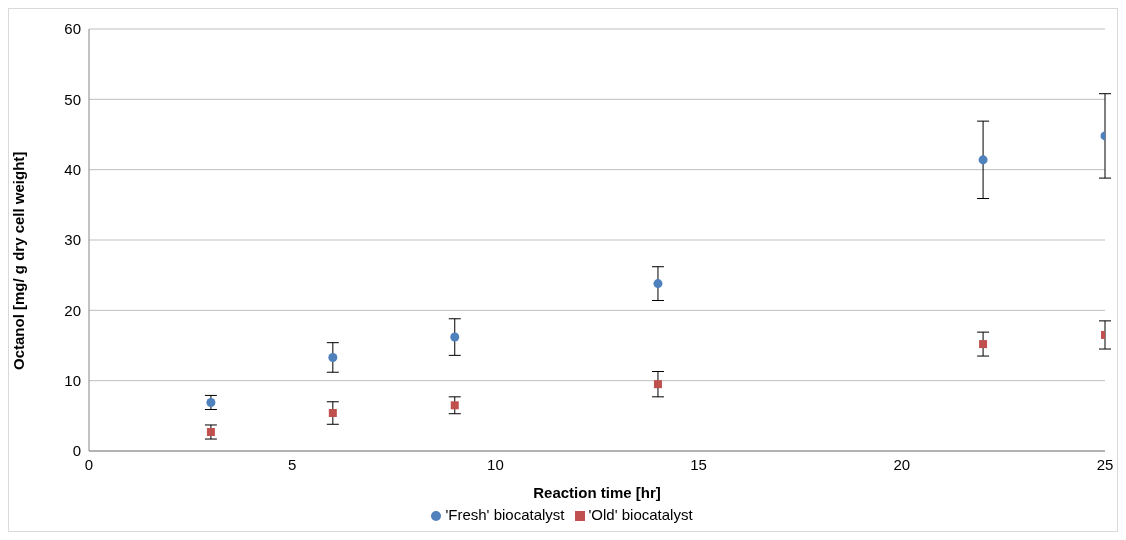 The width and height of the screenshot is (1126, 540). I want to click on legend-label: 'Fresh' biocatalyst, so click(505, 514).